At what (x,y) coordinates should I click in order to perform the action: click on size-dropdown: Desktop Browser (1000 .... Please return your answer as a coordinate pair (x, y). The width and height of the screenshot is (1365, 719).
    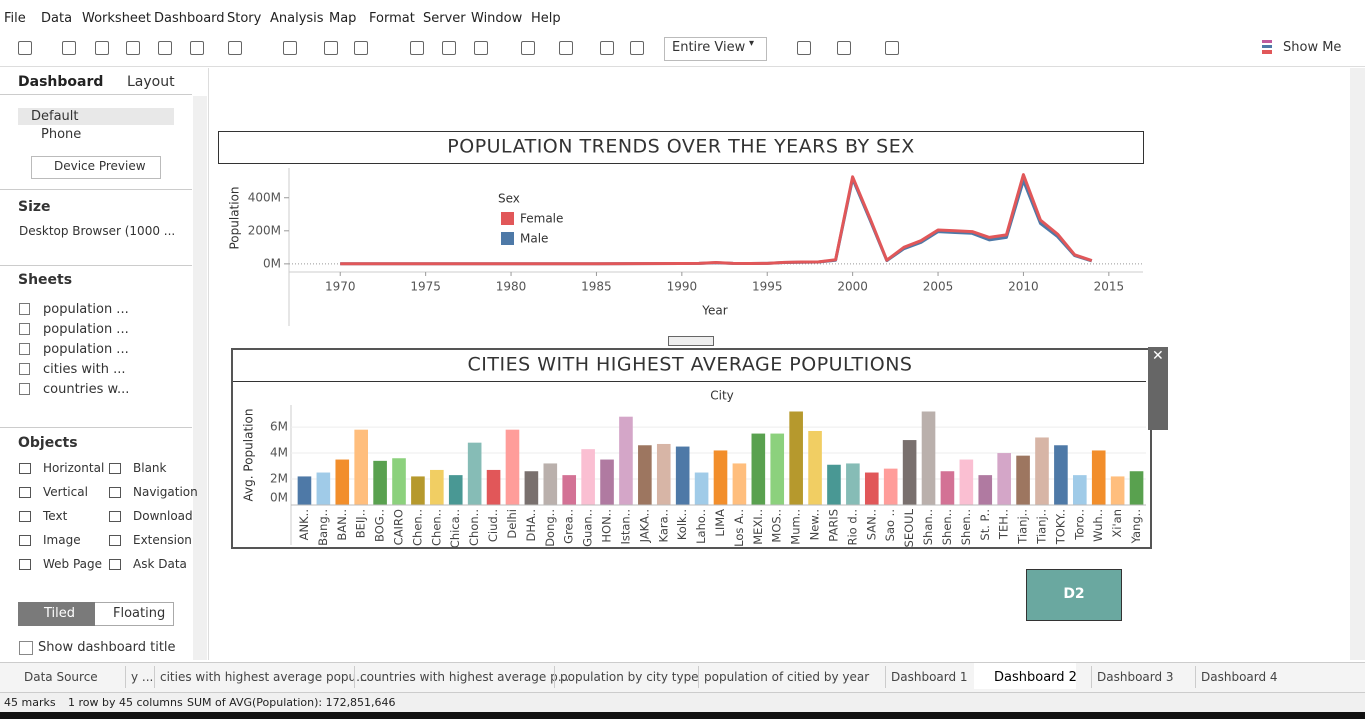
    Looking at the image, I should click on (97, 231).